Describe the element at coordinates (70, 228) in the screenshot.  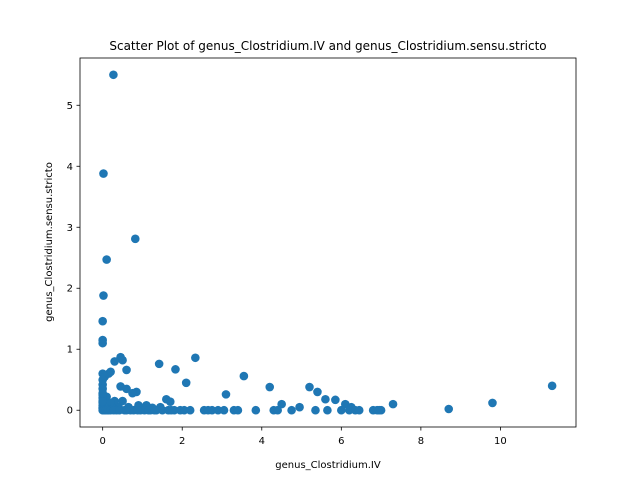
I see `y-tick-label: 3` at that location.